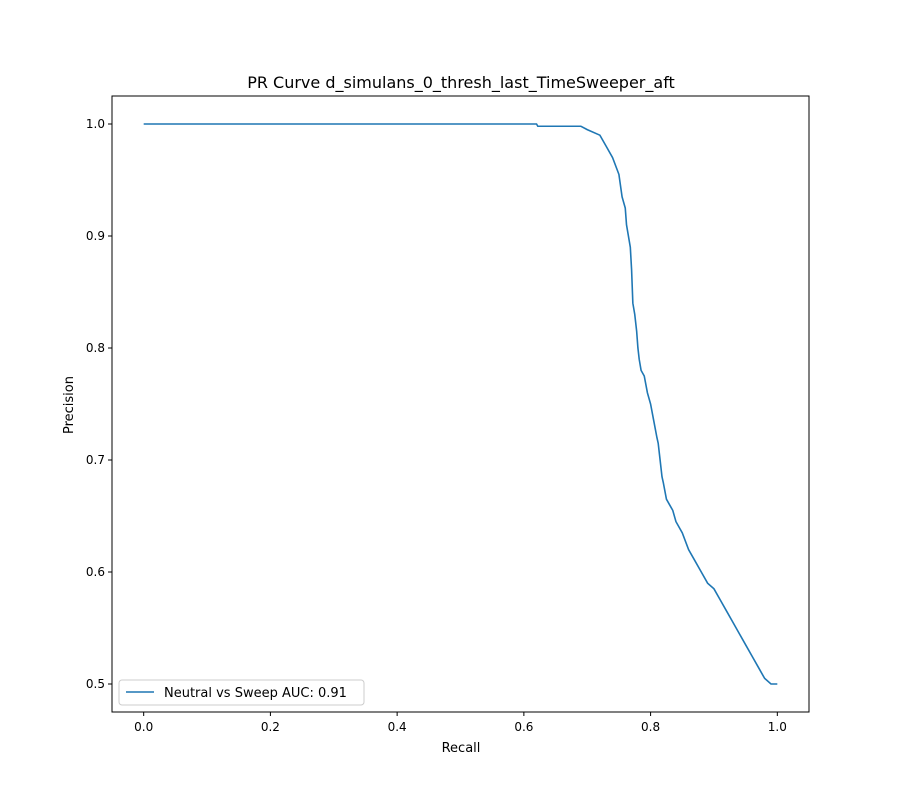 This screenshot has height=804, width=900. I want to click on y-tick-label: 1.0, so click(95, 124).